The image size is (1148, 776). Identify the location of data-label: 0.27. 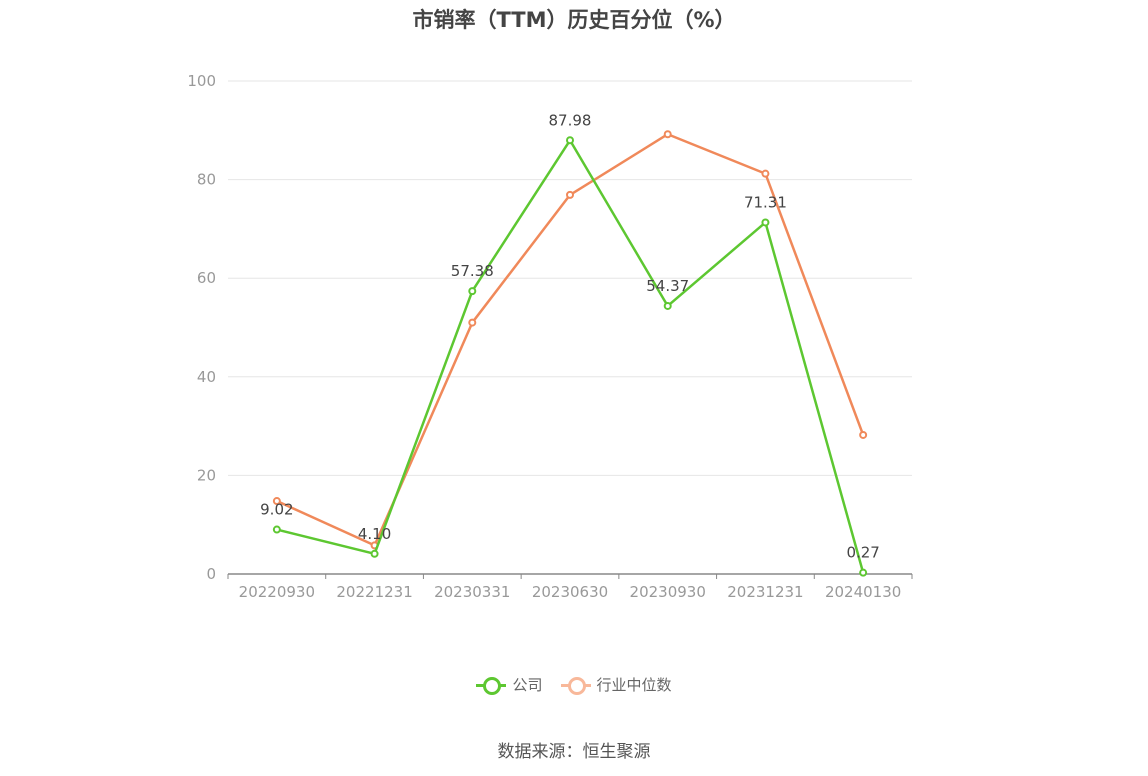
(862, 553).